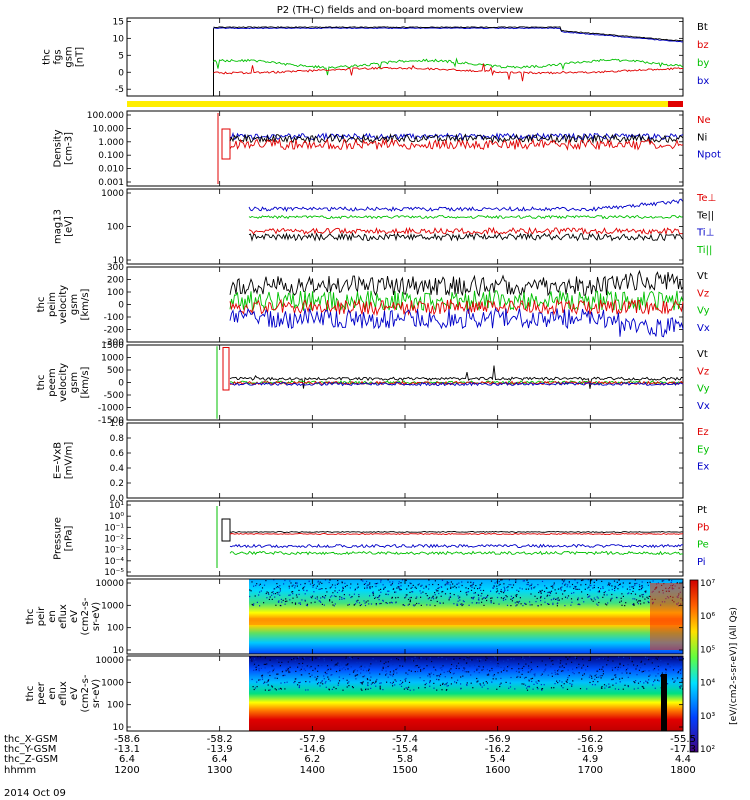 This screenshot has height=800, width=750. Describe the element at coordinates (116, 506) in the screenshot. I see `y-tick-label: 10¹` at that location.